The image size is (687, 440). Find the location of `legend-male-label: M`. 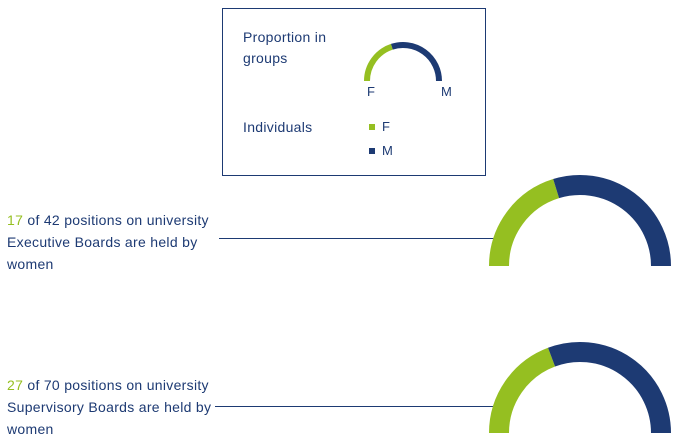

legend-male-label: M is located at coordinates (387, 150).